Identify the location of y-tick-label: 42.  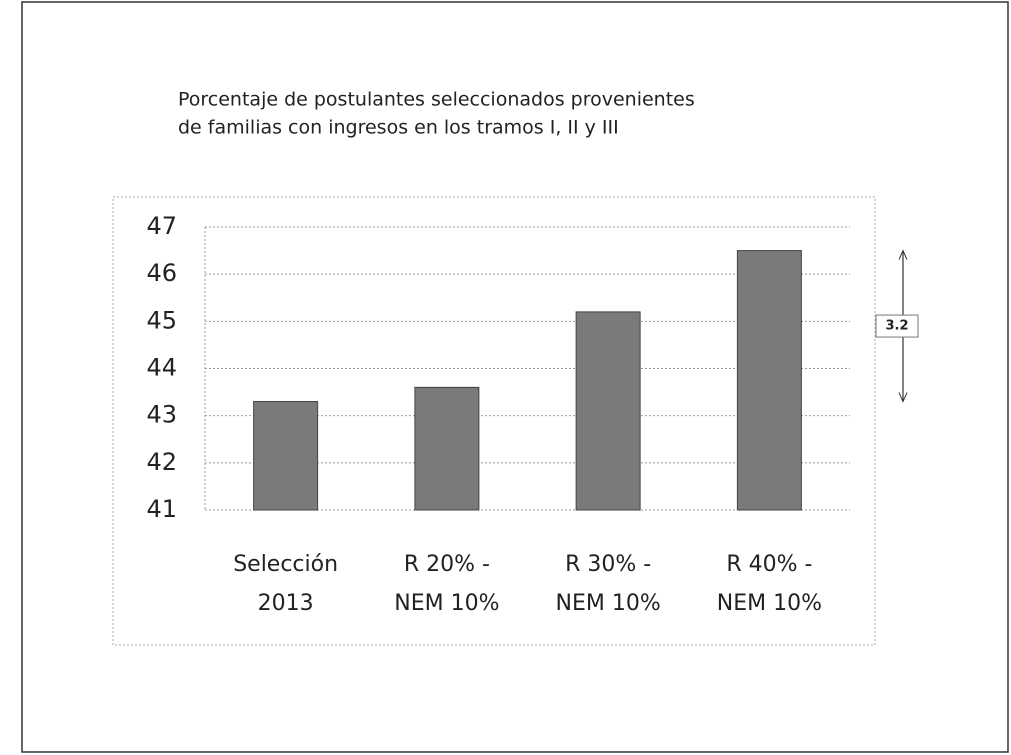
(161, 462).